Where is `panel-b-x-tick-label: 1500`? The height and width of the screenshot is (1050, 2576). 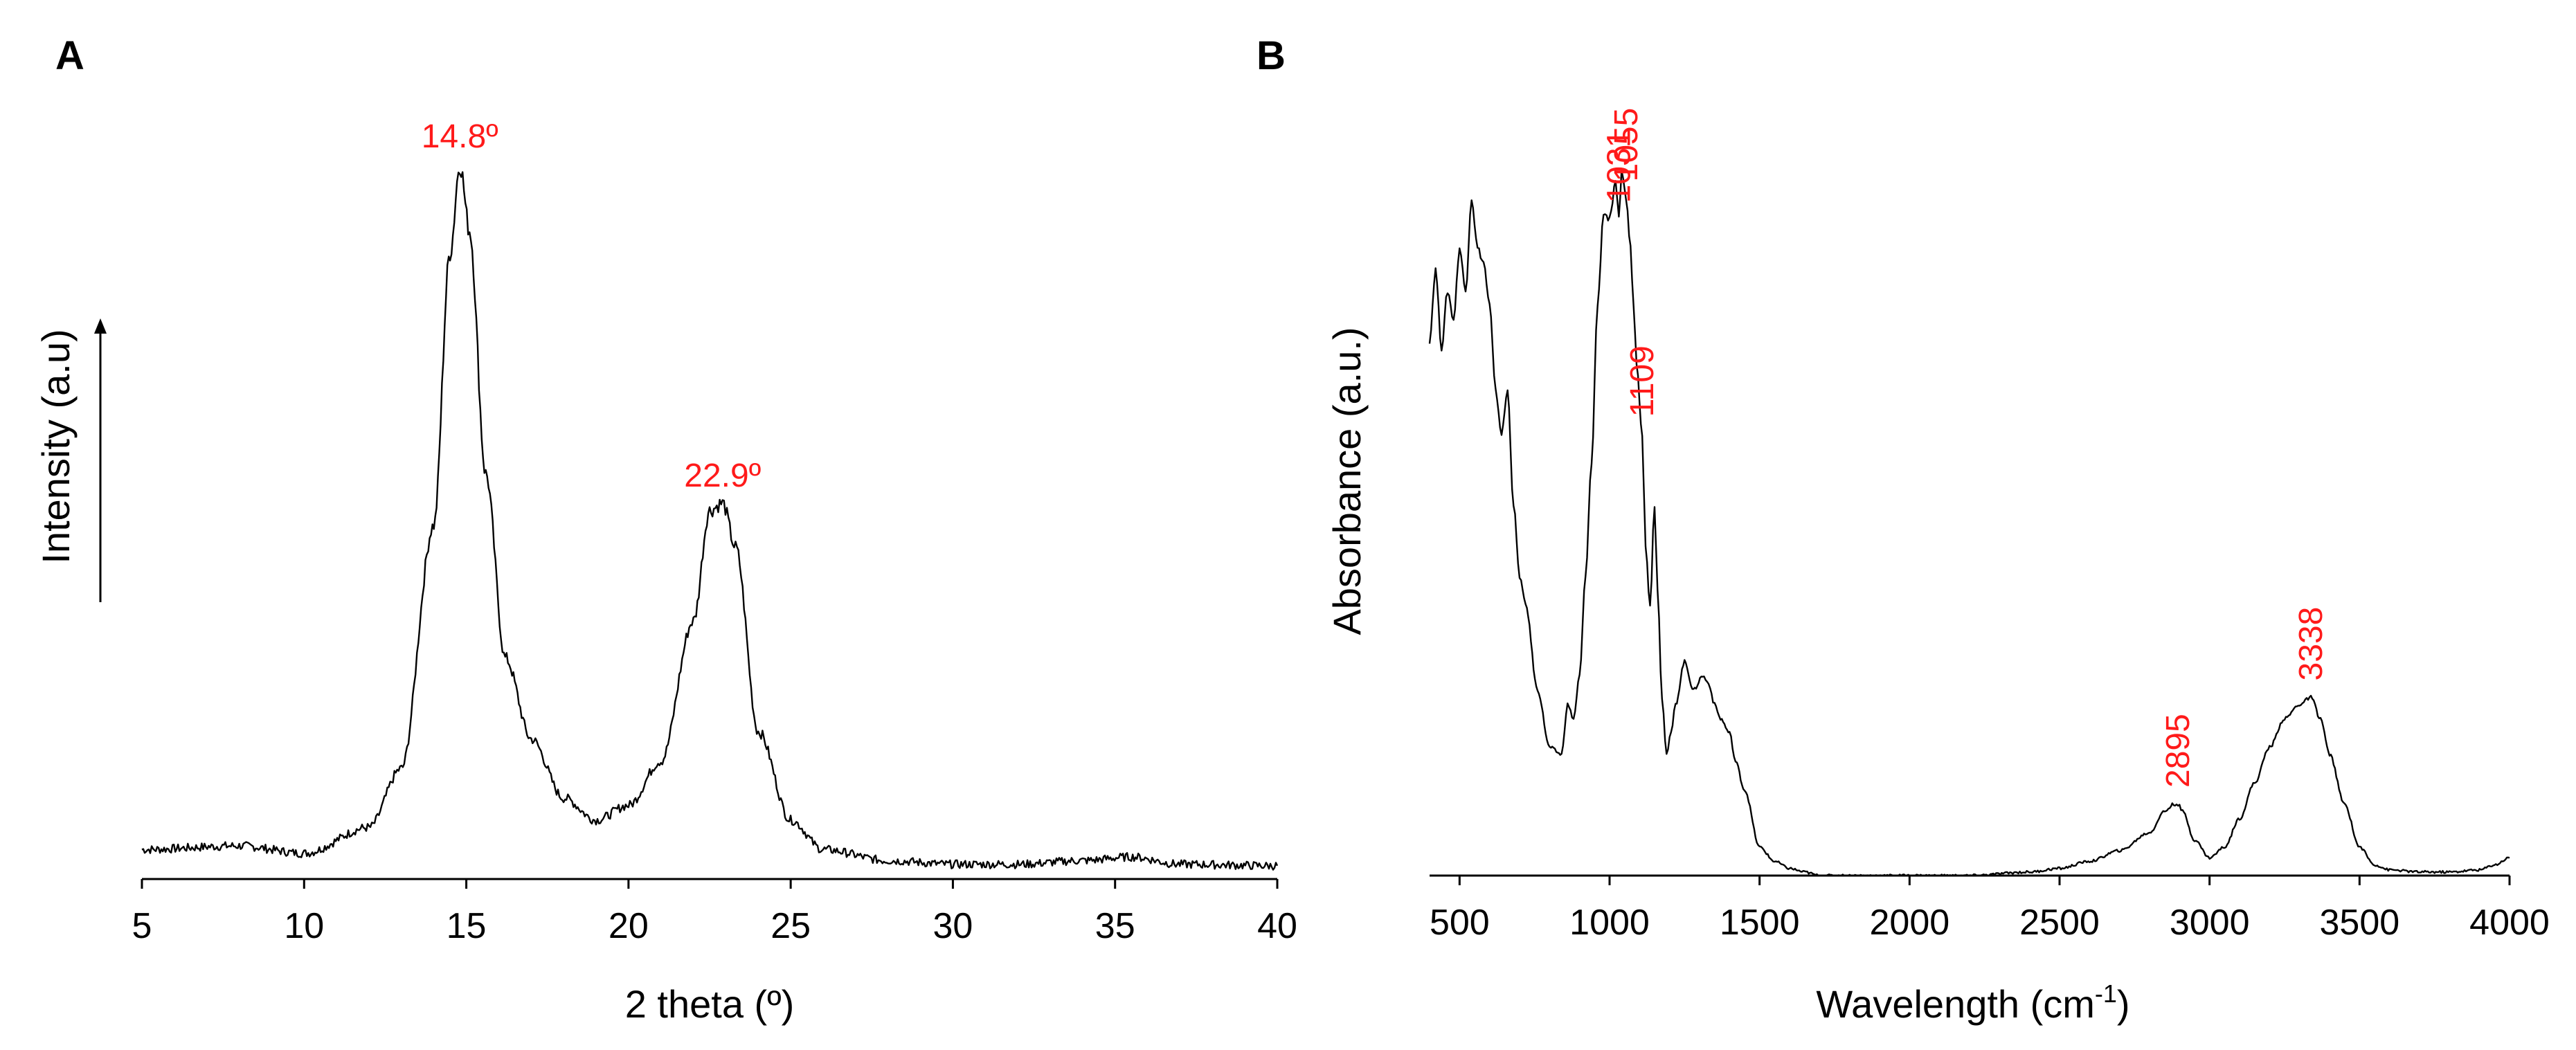
panel-b-x-tick-label: 1500 is located at coordinates (1760, 923).